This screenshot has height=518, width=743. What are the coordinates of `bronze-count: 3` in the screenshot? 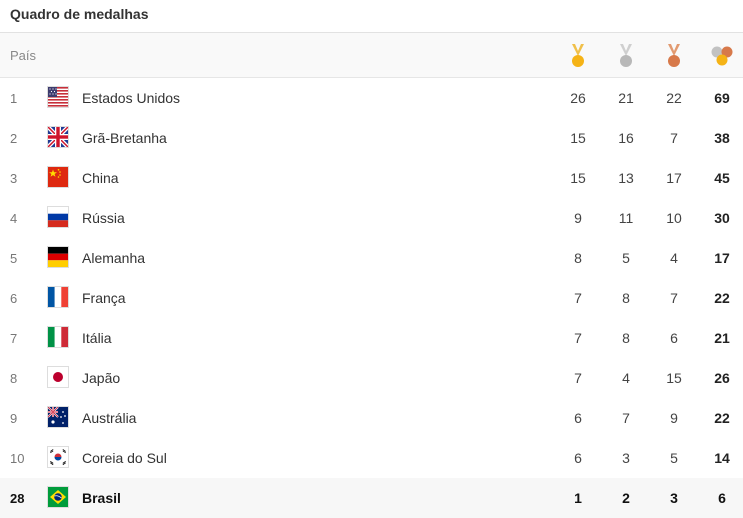 It's located at (674, 498).